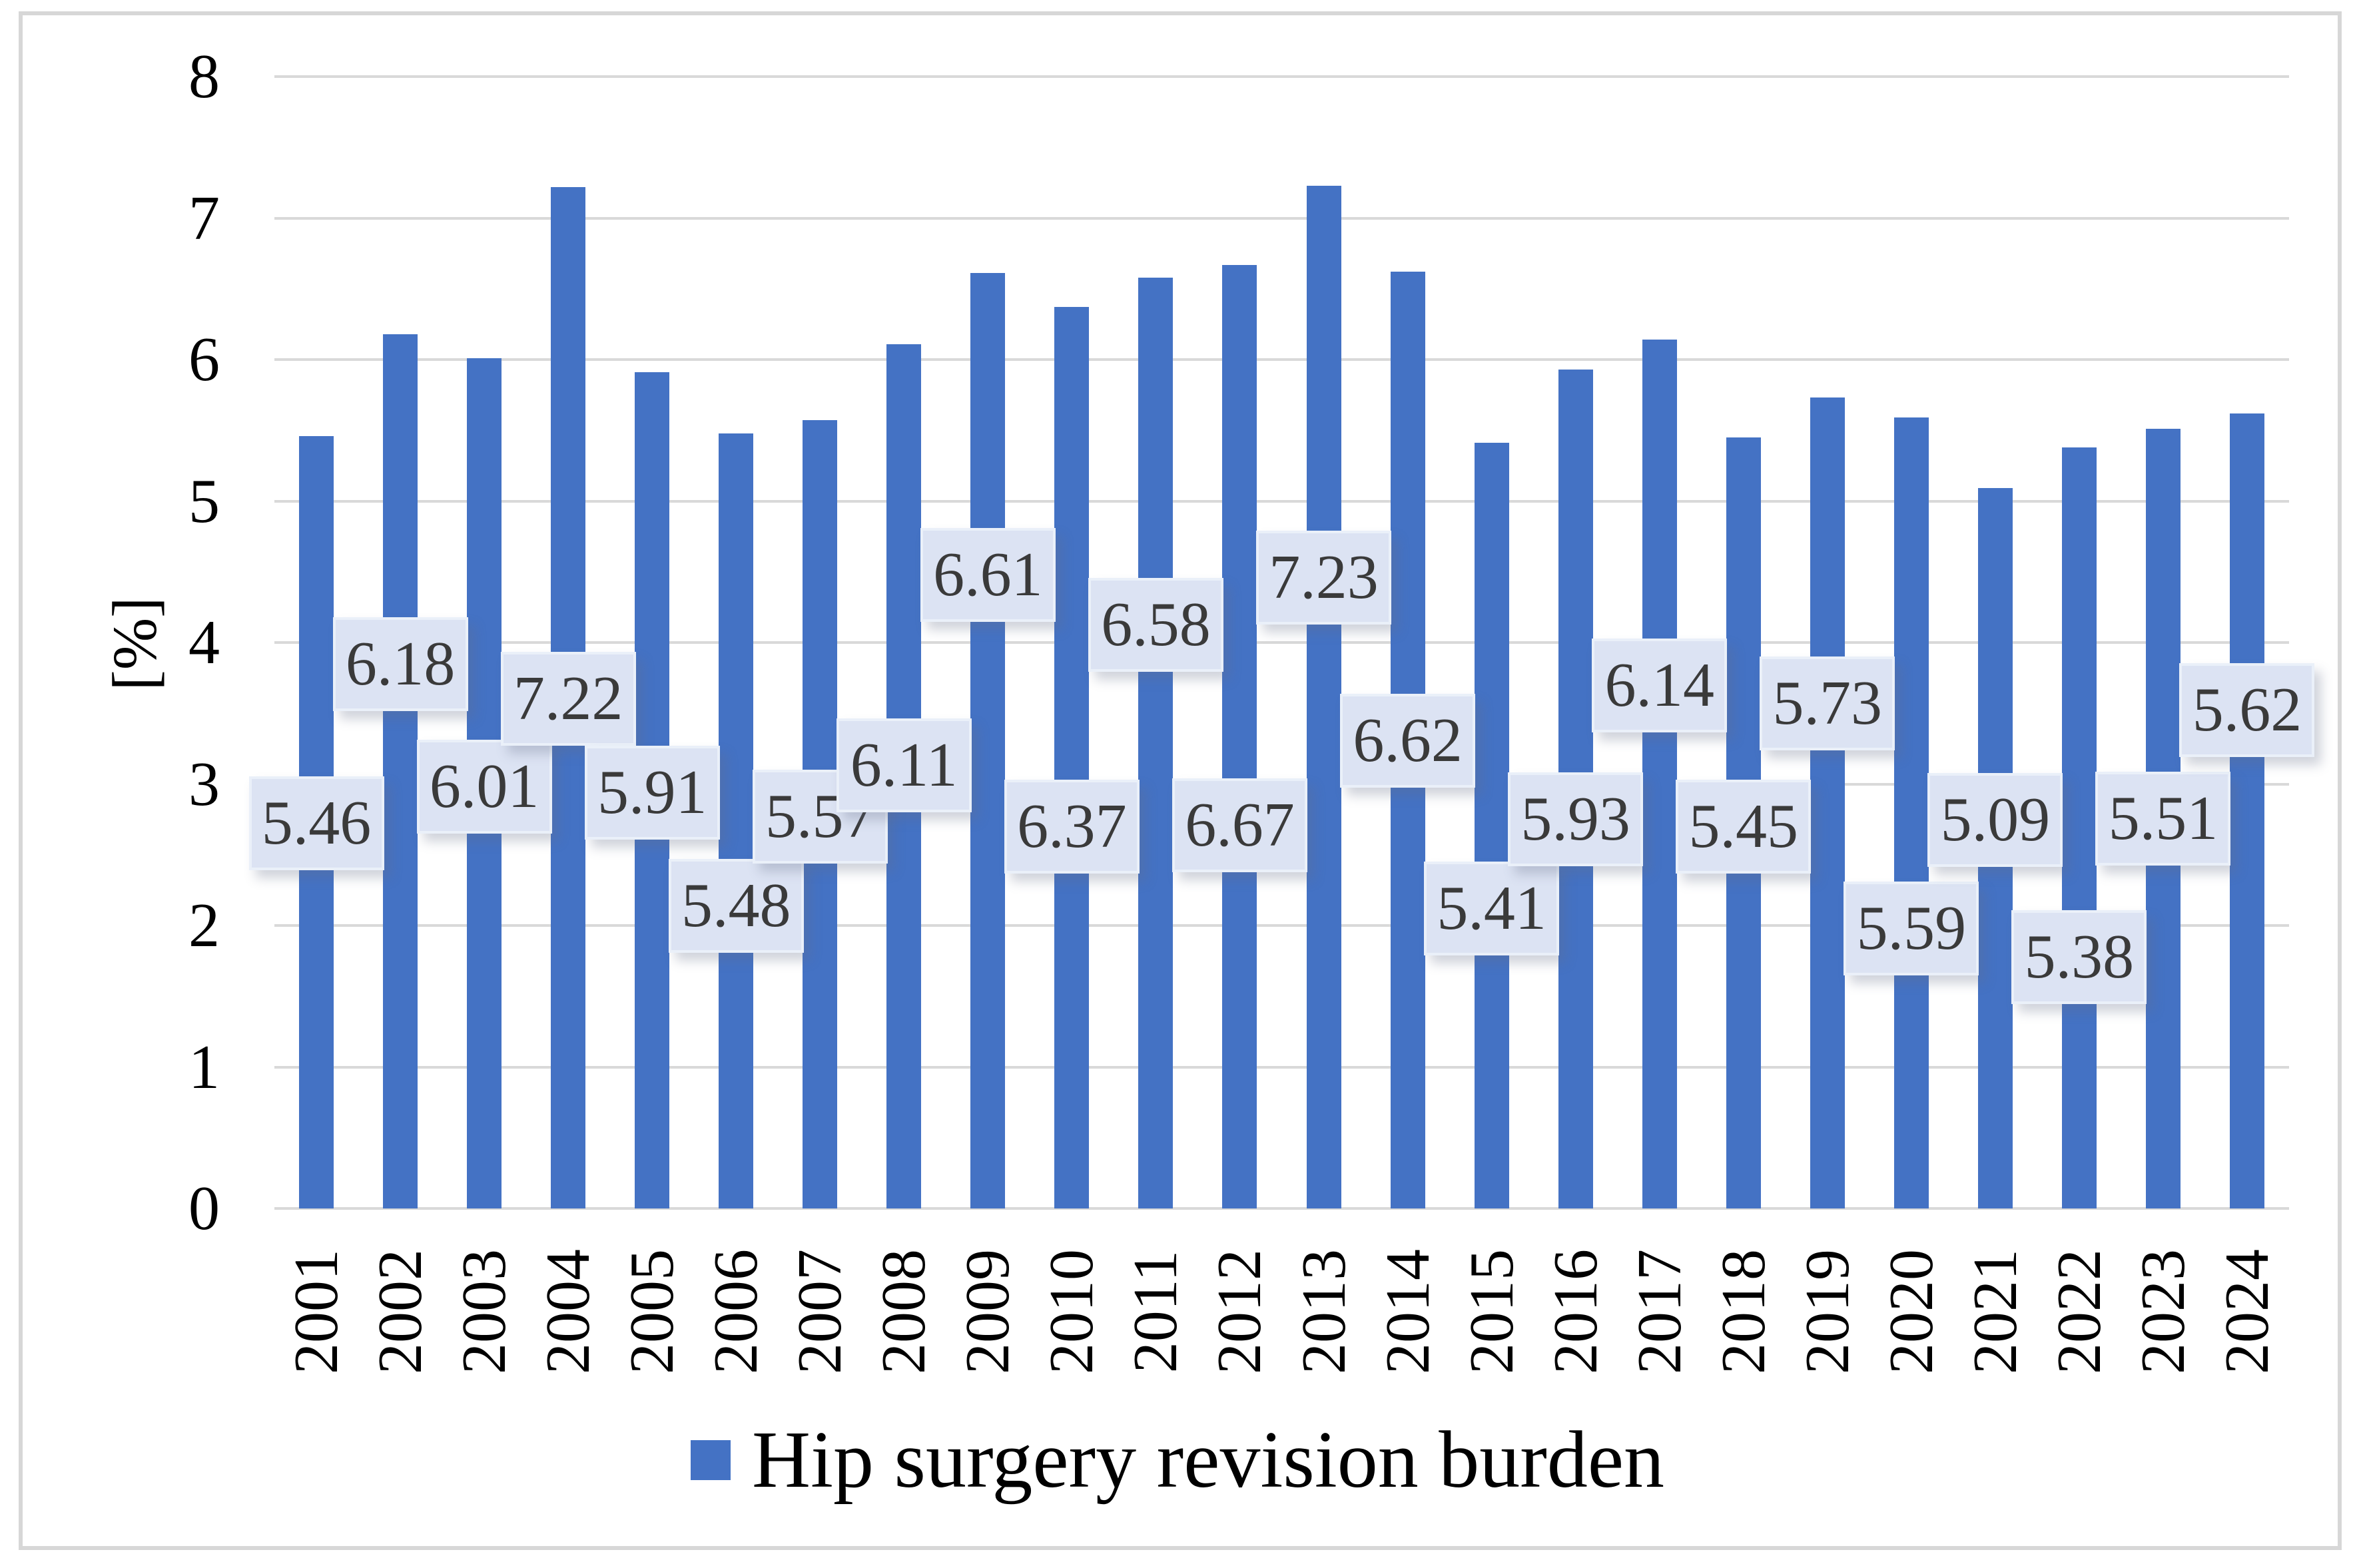 The width and height of the screenshot is (2355, 1568). Describe the element at coordinates (1324, 578) in the screenshot. I see `data-label-2013: 7.23` at that location.